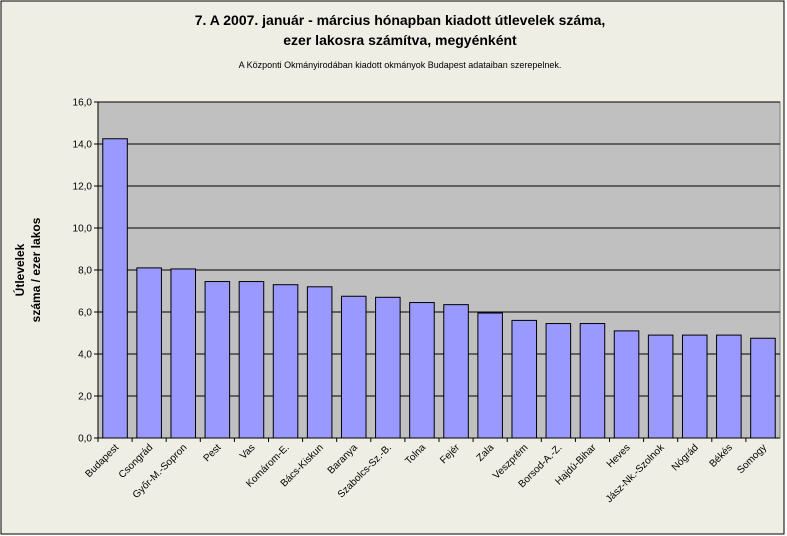 This screenshot has height=536, width=787. What do you see at coordinates (400, 40) in the screenshot?
I see `chart-title: ezer lakosra számítva, megyénként` at bounding box center [400, 40].